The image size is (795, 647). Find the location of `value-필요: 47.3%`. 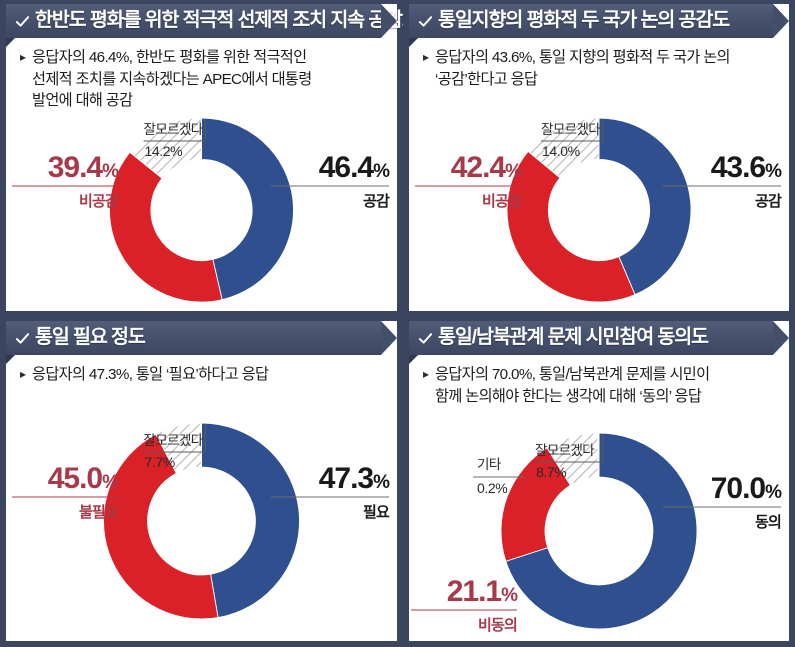

value-필요: 47.3% is located at coordinates (354, 478).